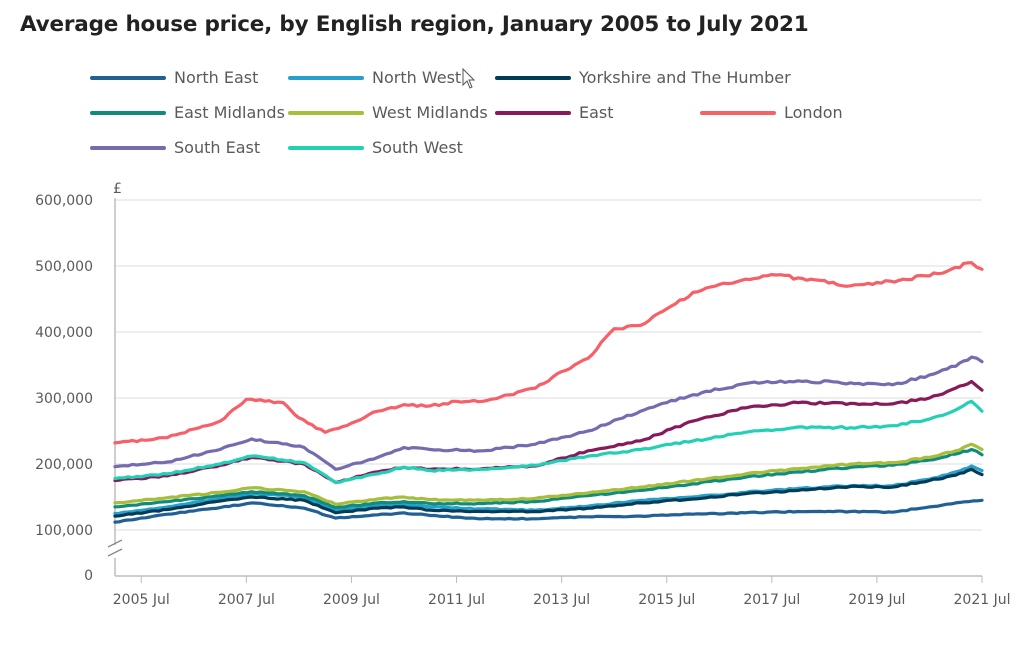 This screenshot has height=650, width=1024. I want to click on legend-item-east: East, so click(554, 112).